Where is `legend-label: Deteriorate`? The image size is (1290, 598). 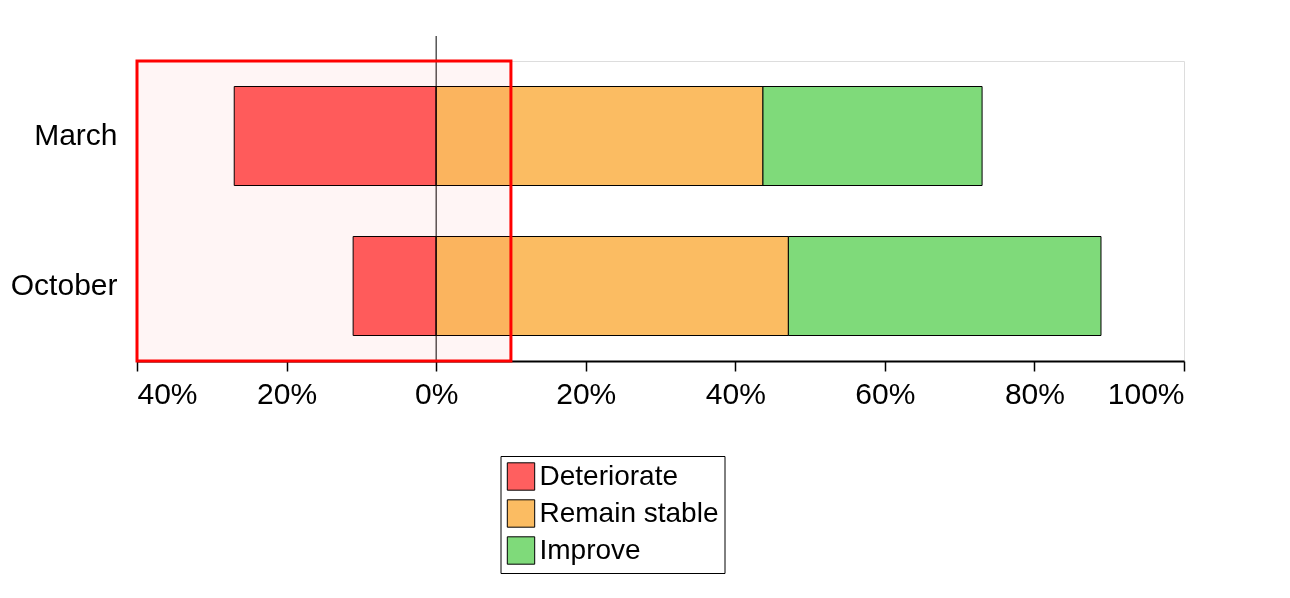
legend-label: Deteriorate is located at coordinates (609, 475).